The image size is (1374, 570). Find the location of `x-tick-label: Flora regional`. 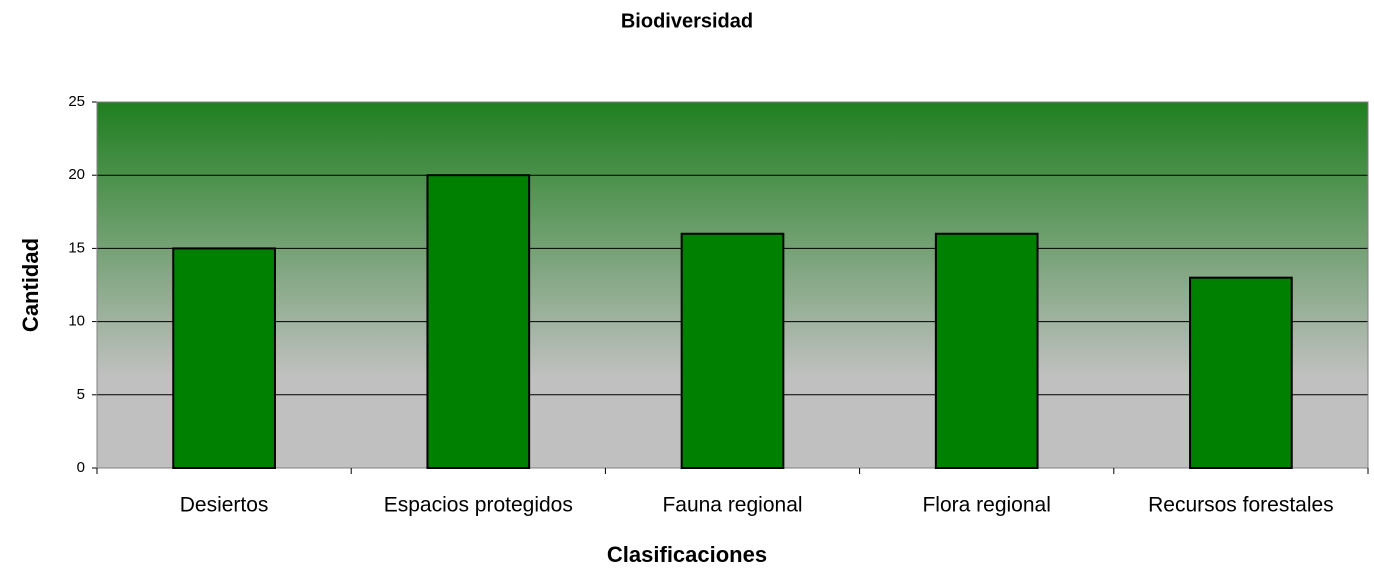

x-tick-label: Flora regional is located at coordinates (986, 505).